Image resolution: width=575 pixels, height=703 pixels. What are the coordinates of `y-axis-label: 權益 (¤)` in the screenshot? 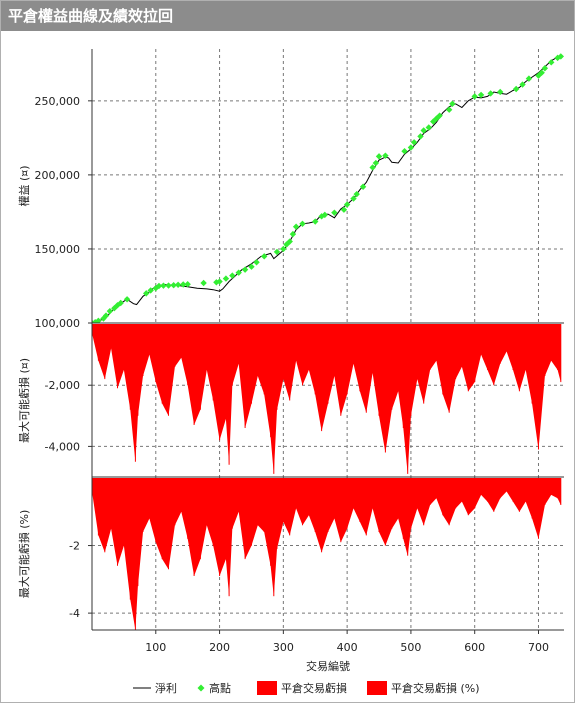 It's located at (24, 185).